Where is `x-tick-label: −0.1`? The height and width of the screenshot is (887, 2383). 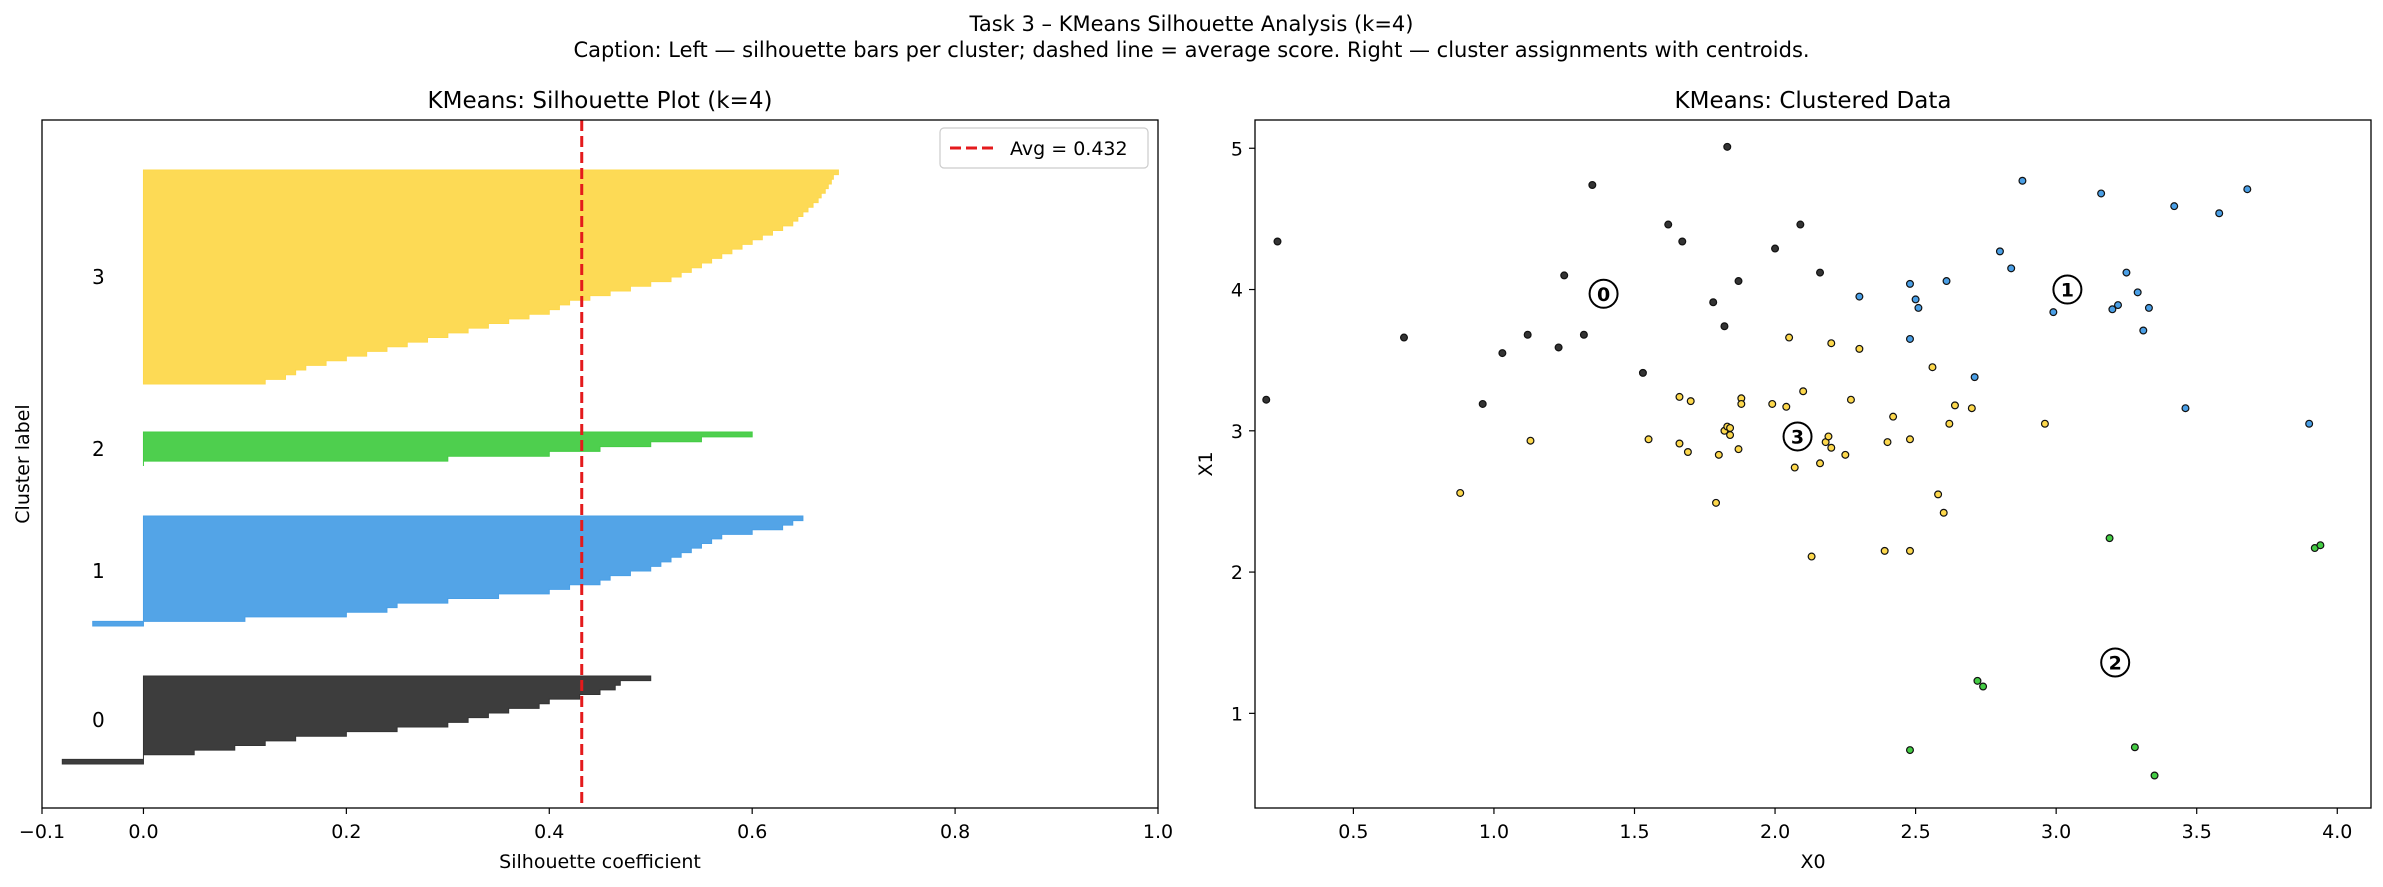
x-tick-label: −0.1 is located at coordinates (42, 832).